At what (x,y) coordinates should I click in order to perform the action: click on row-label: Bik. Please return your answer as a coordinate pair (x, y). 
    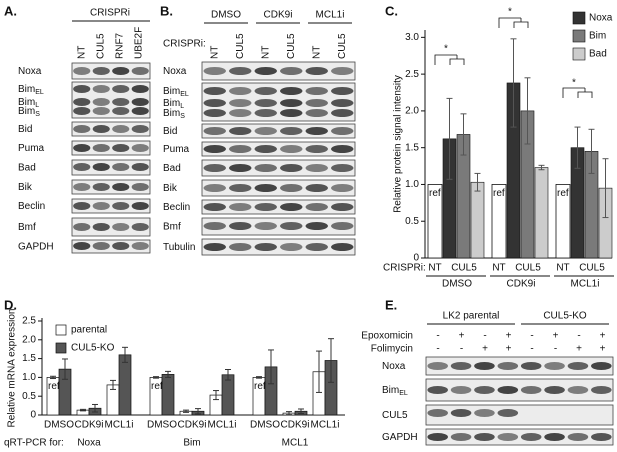
    Looking at the image, I should click on (170, 188).